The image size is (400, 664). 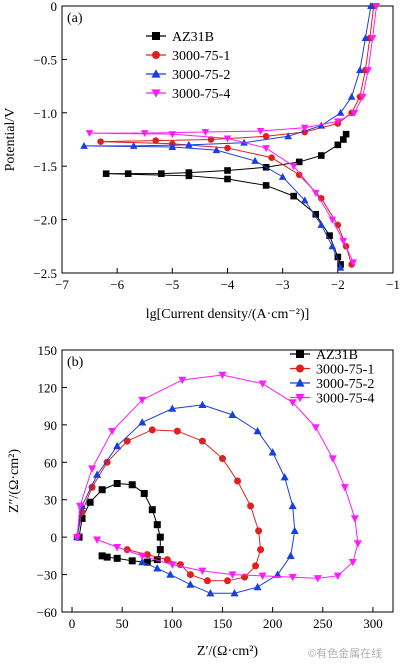 I want to click on y-tick-label: −0.5, so click(x=45, y=59).